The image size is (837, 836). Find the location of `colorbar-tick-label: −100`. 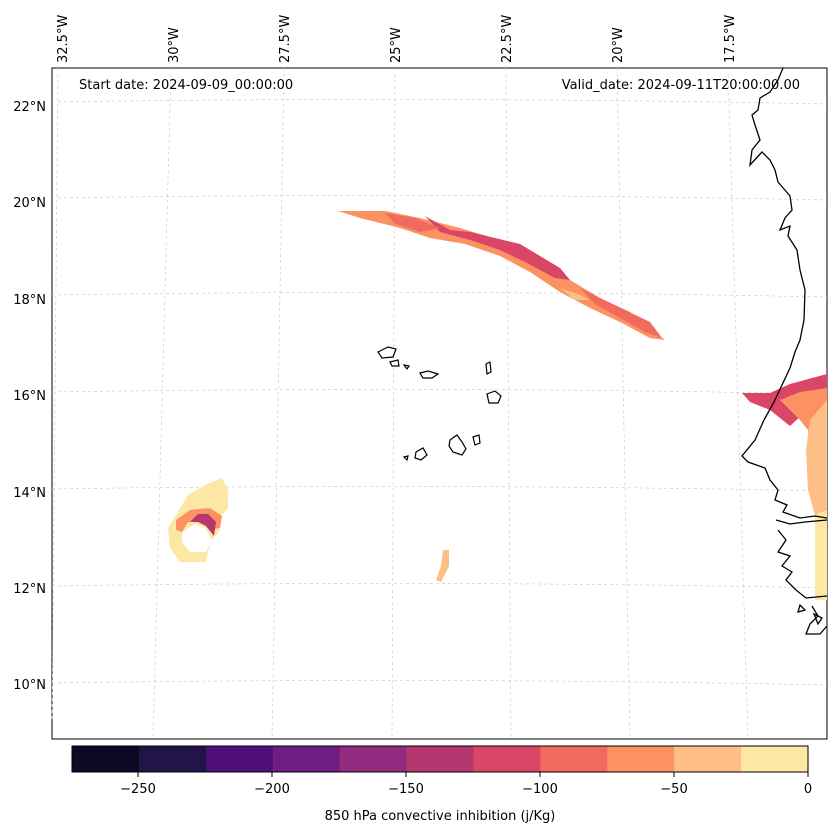

colorbar-tick-label: −100 is located at coordinates (540, 789).